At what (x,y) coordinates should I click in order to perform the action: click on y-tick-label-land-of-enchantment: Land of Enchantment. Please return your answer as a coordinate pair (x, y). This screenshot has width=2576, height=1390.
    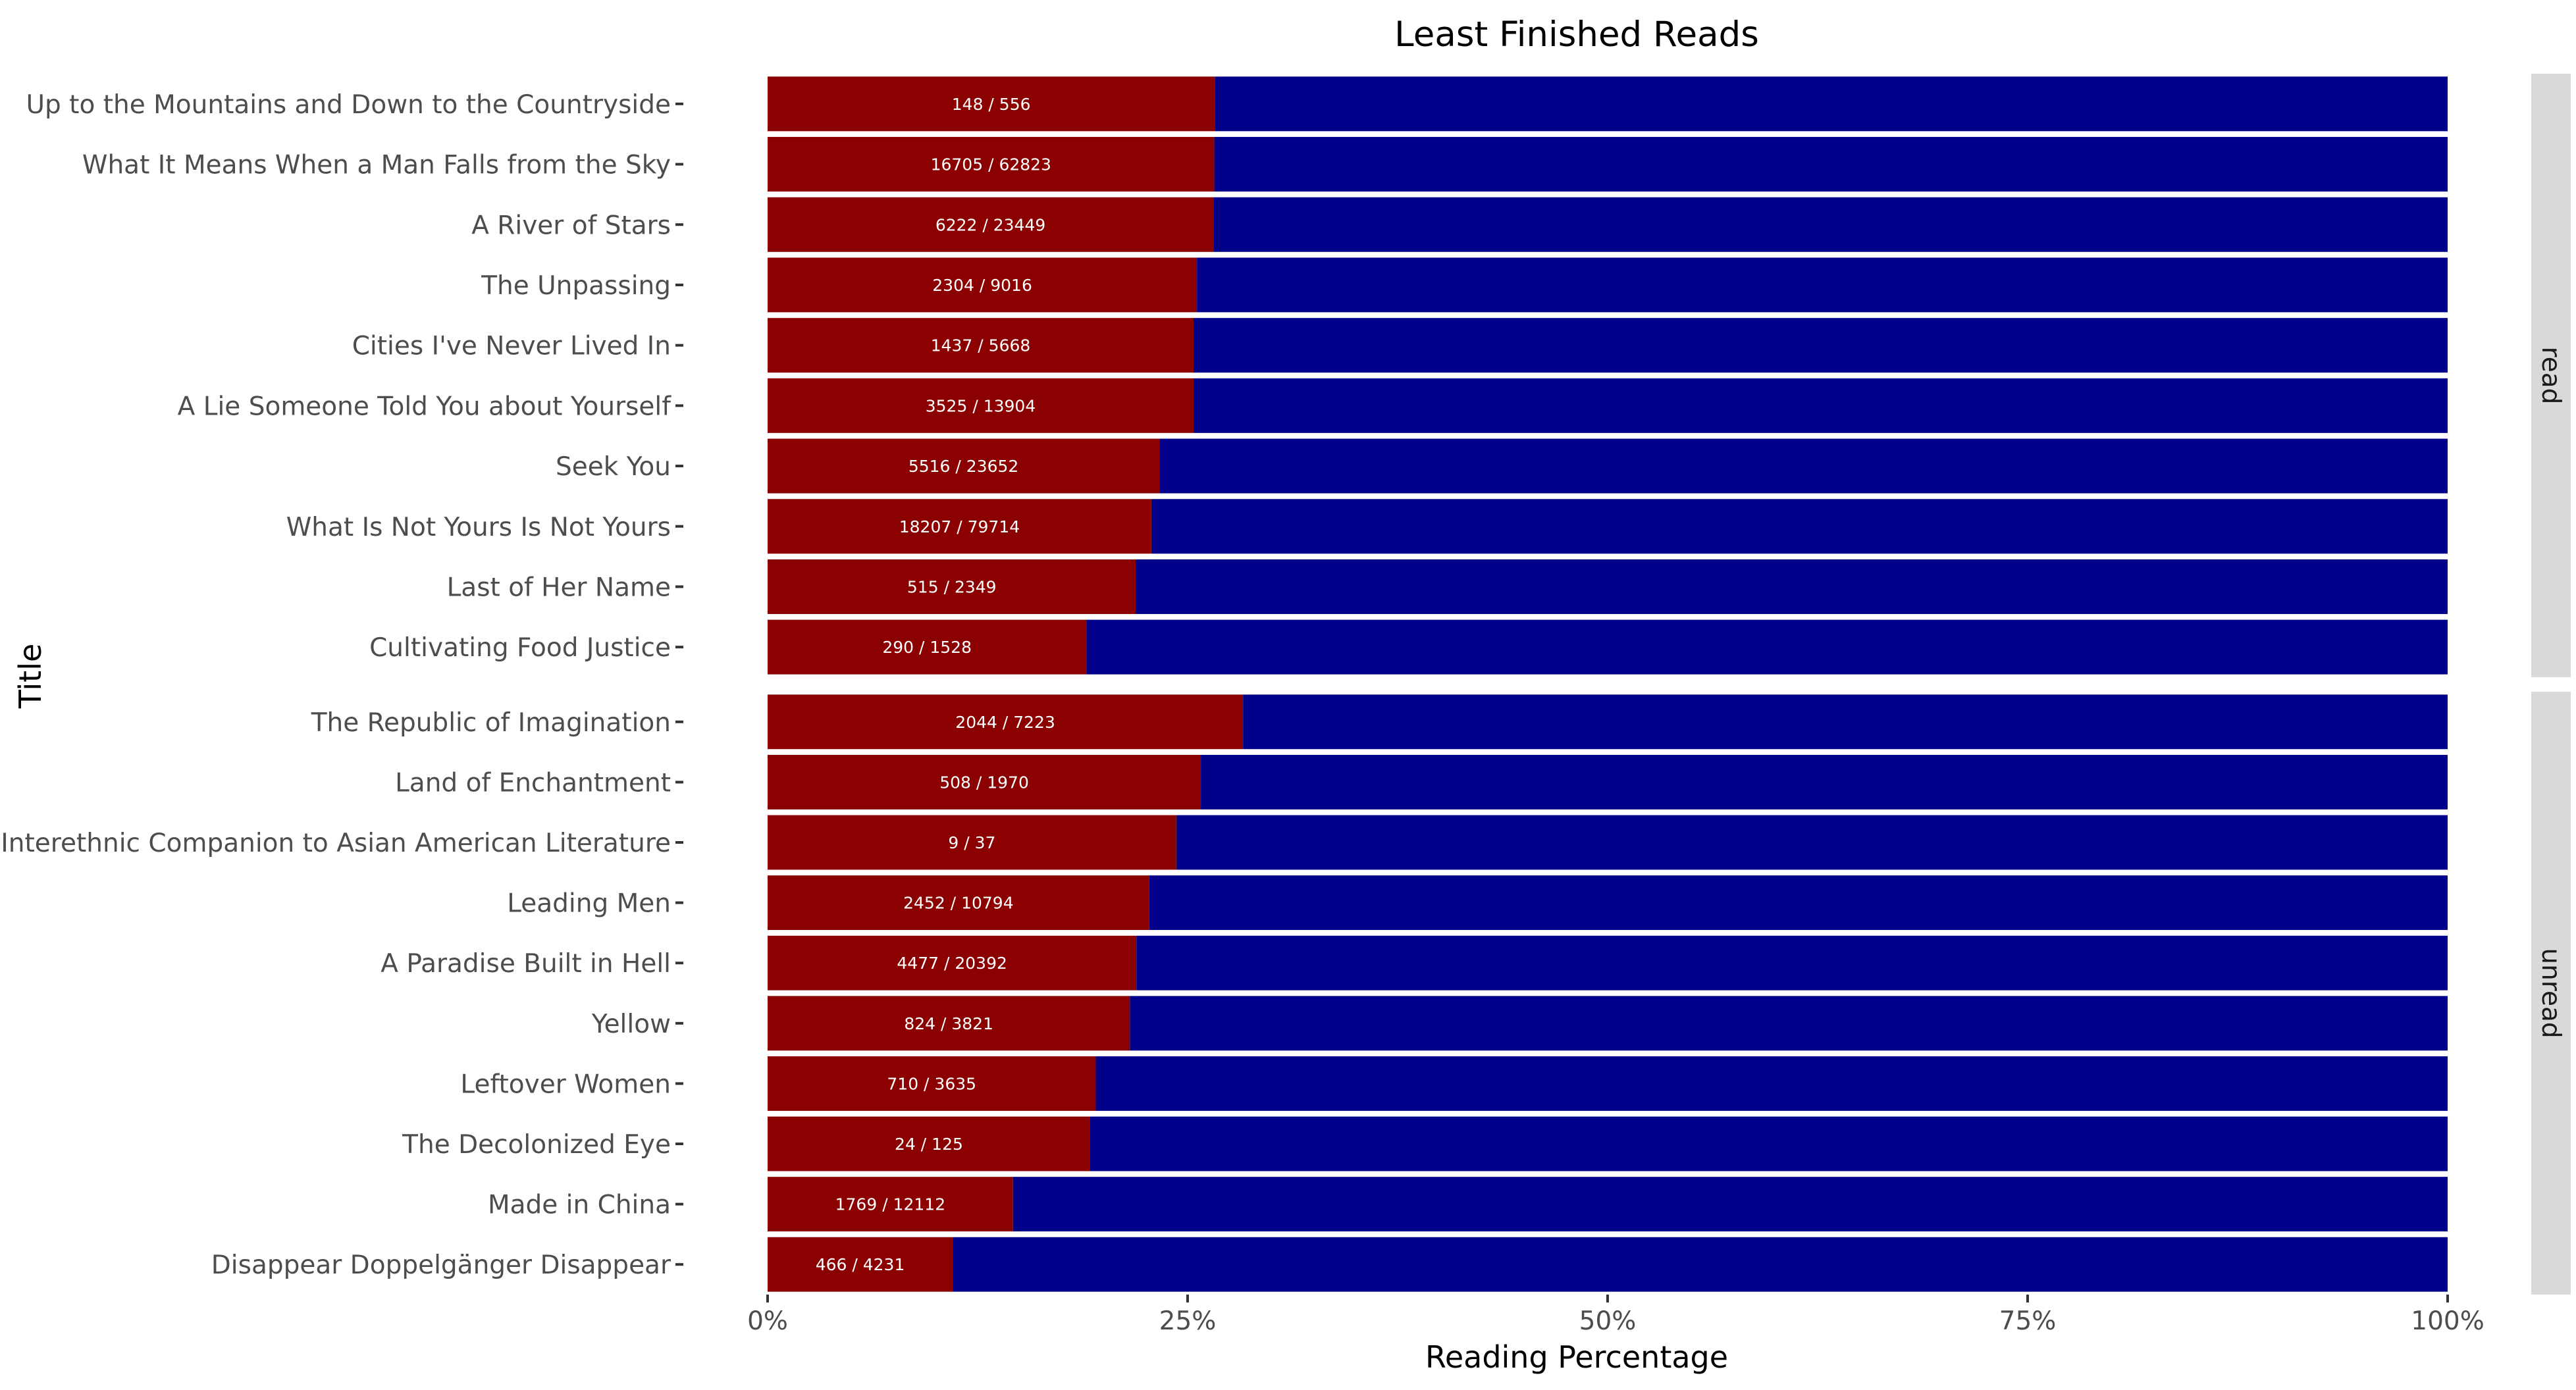
    Looking at the image, I should click on (533, 783).